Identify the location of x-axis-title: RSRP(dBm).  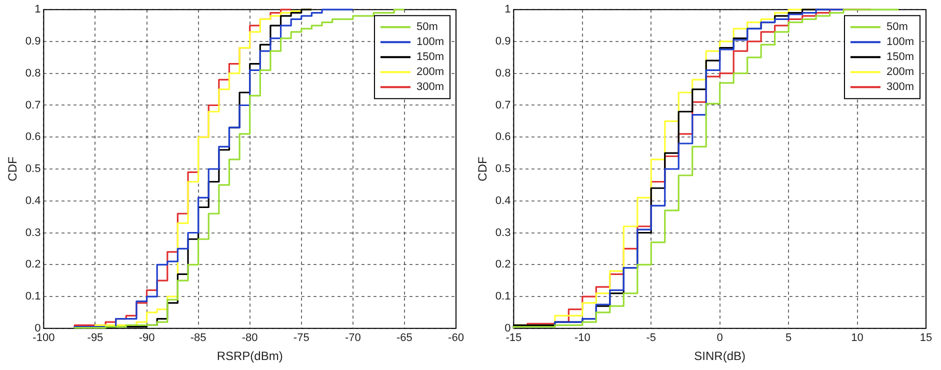
(249, 356).